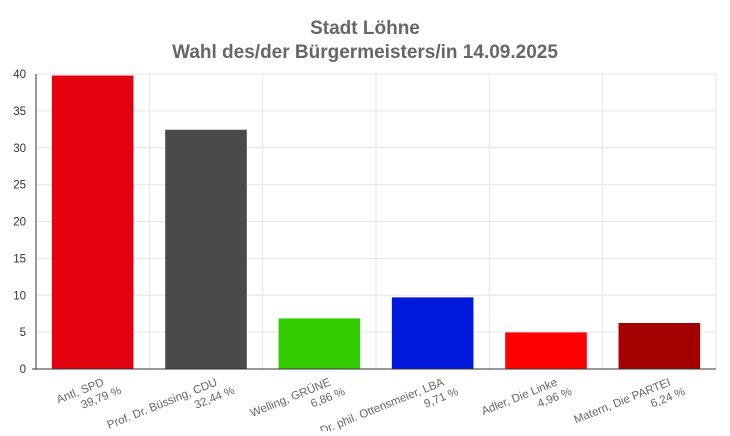  Describe the element at coordinates (365, 28) in the screenshot. I see `chart-title: Stadt Löhne` at that location.